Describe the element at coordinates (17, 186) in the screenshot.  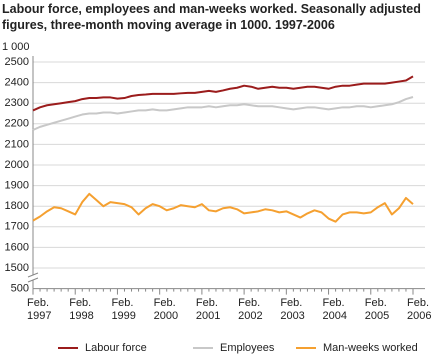
I see `y-tick-label: 1900` at that location.